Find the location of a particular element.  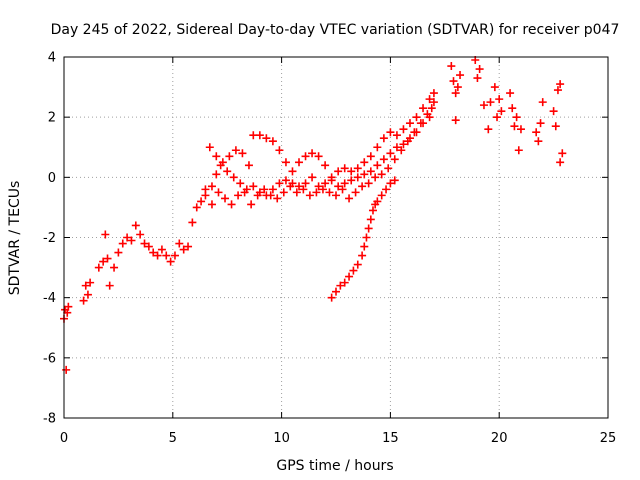

series-rising-track is located at coordinates (363, 239).